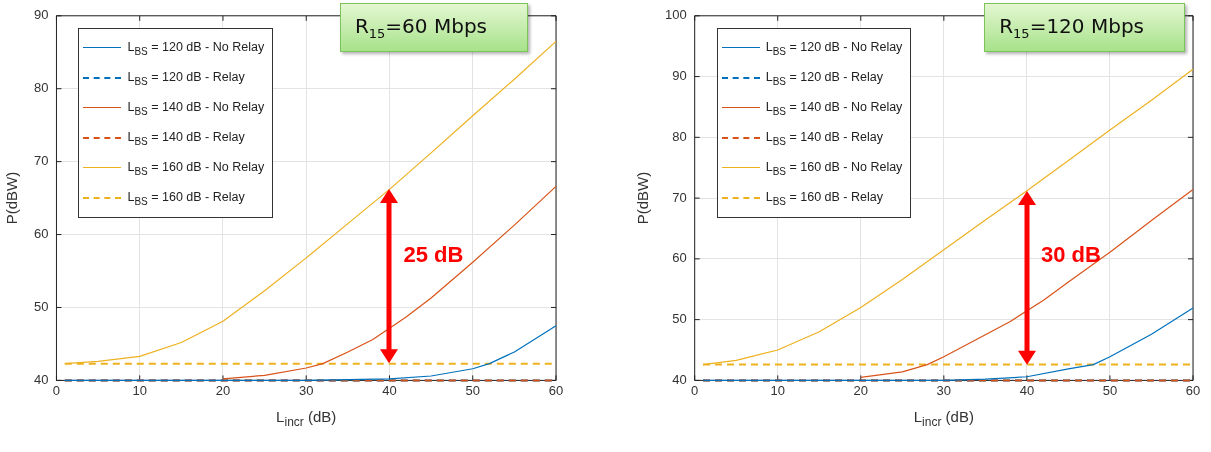  Describe the element at coordinates (675, 15) in the screenshot. I see `y-tick-label: 100` at that location.